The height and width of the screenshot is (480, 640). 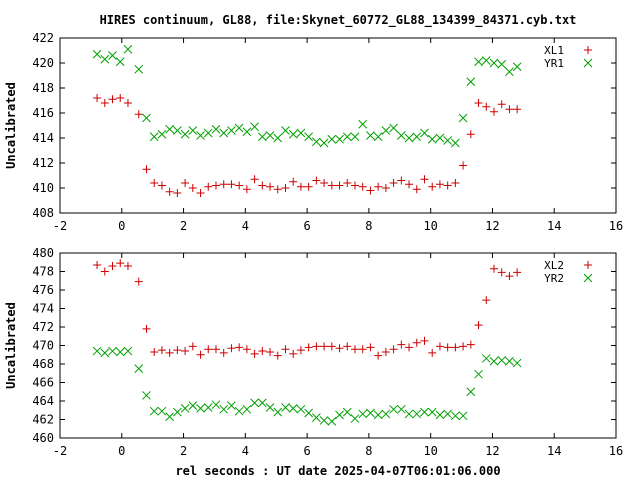 What do you see at coordinates (588, 63) in the screenshot?
I see `legend-marker-yr1` at bounding box center [588, 63].